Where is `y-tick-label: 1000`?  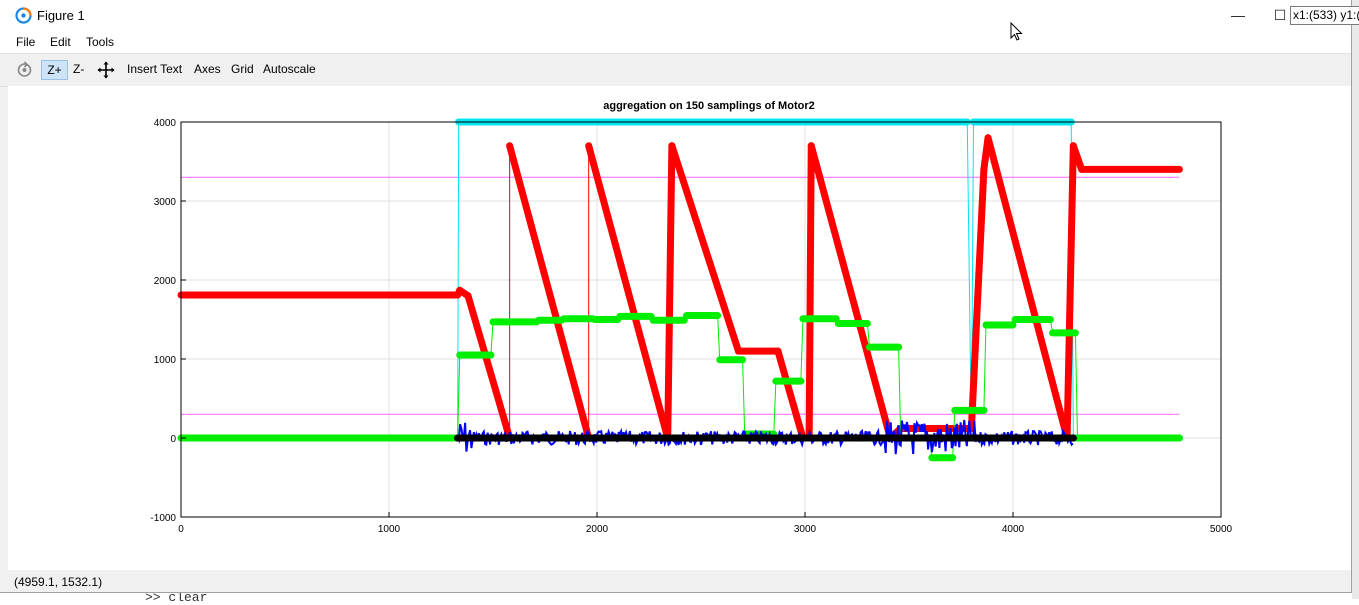
y-tick-label: 1000 is located at coordinates (165, 360).